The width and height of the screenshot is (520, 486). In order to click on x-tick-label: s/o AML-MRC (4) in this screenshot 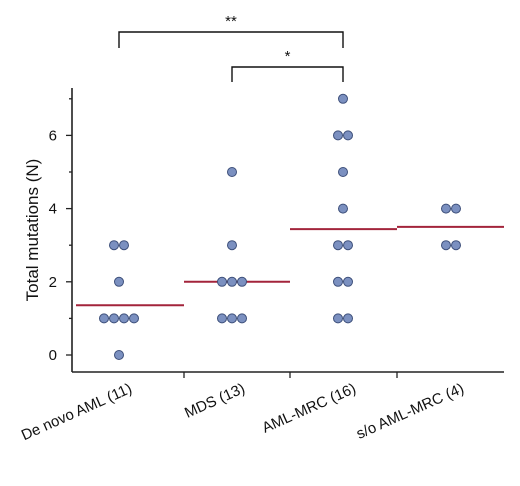, I will do `click(410, 411)`.